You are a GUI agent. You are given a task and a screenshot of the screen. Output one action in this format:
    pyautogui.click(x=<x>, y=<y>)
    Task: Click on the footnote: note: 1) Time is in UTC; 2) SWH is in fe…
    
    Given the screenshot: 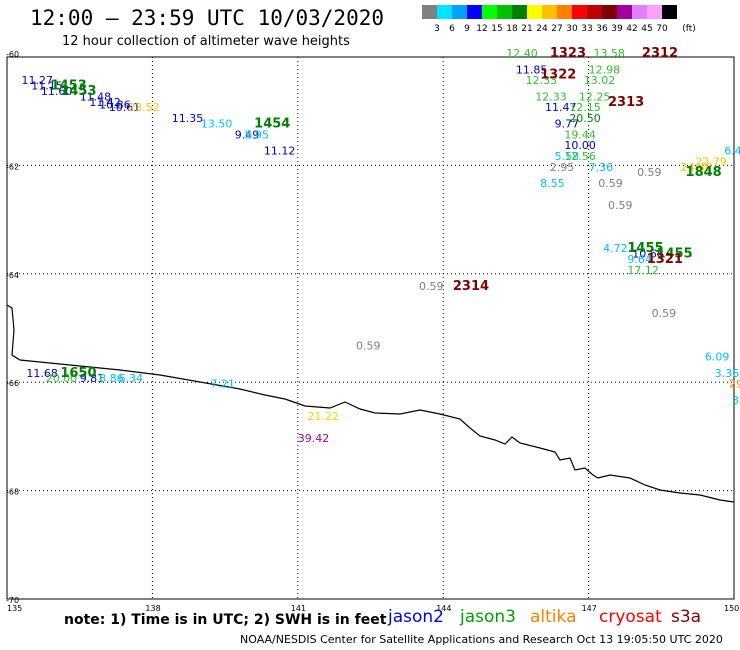 What is the action you would take?
    pyautogui.click(x=225, y=620)
    